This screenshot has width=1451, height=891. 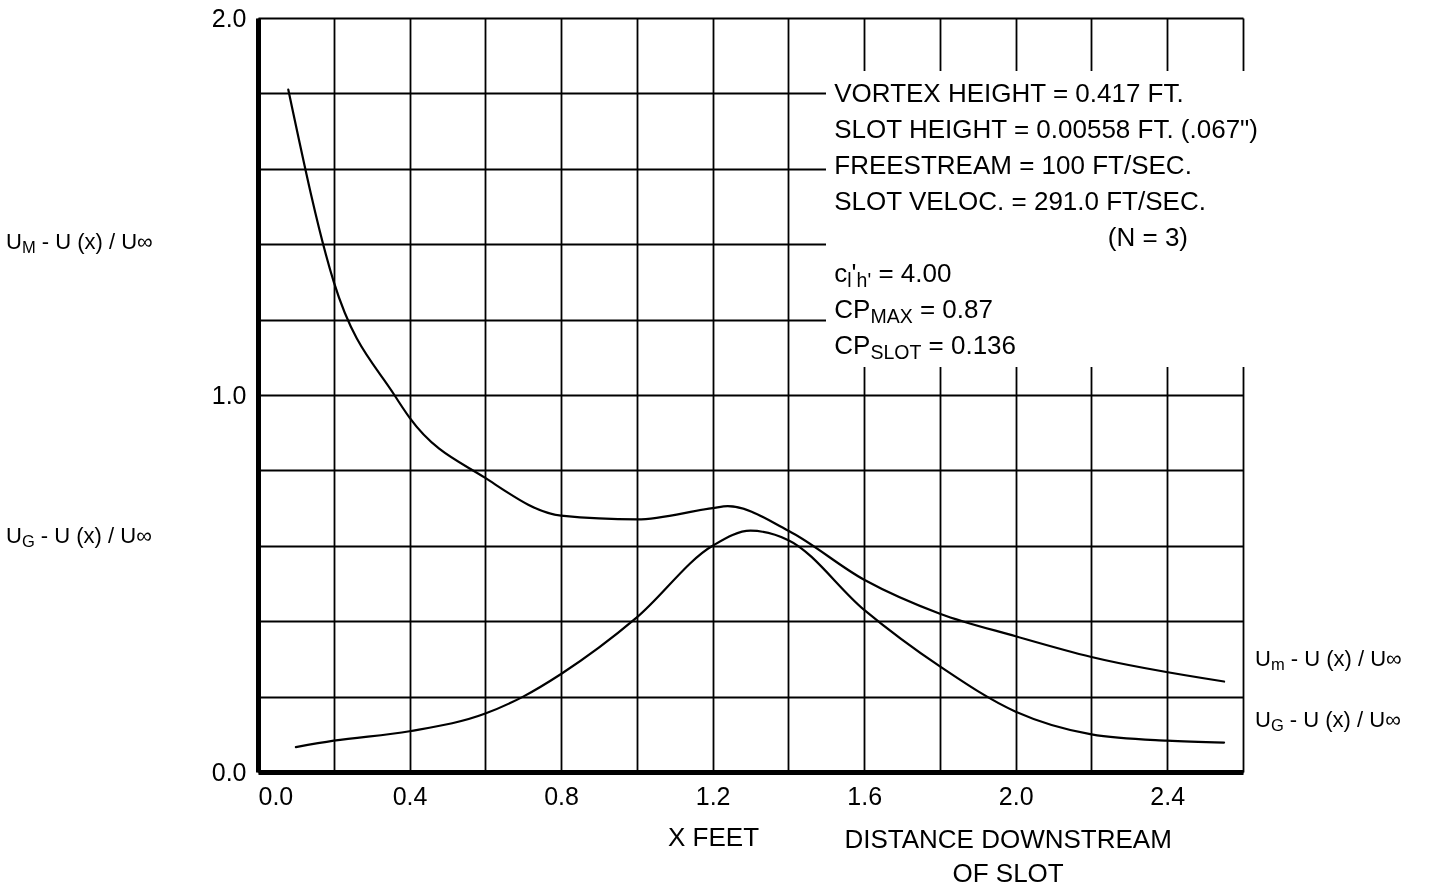 What do you see at coordinates (1016, 795) in the screenshot?
I see `x-tick-label: 2.0` at bounding box center [1016, 795].